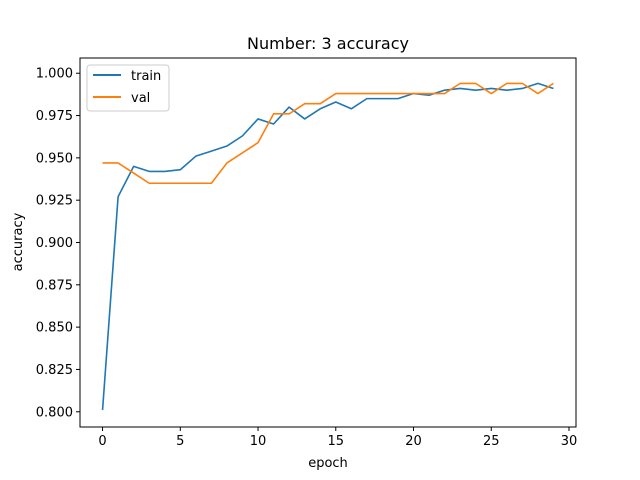 This screenshot has width=640, height=480. Describe the element at coordinates (180, 441) in the screenshot. I see `x-tick-label: 5` at that location.